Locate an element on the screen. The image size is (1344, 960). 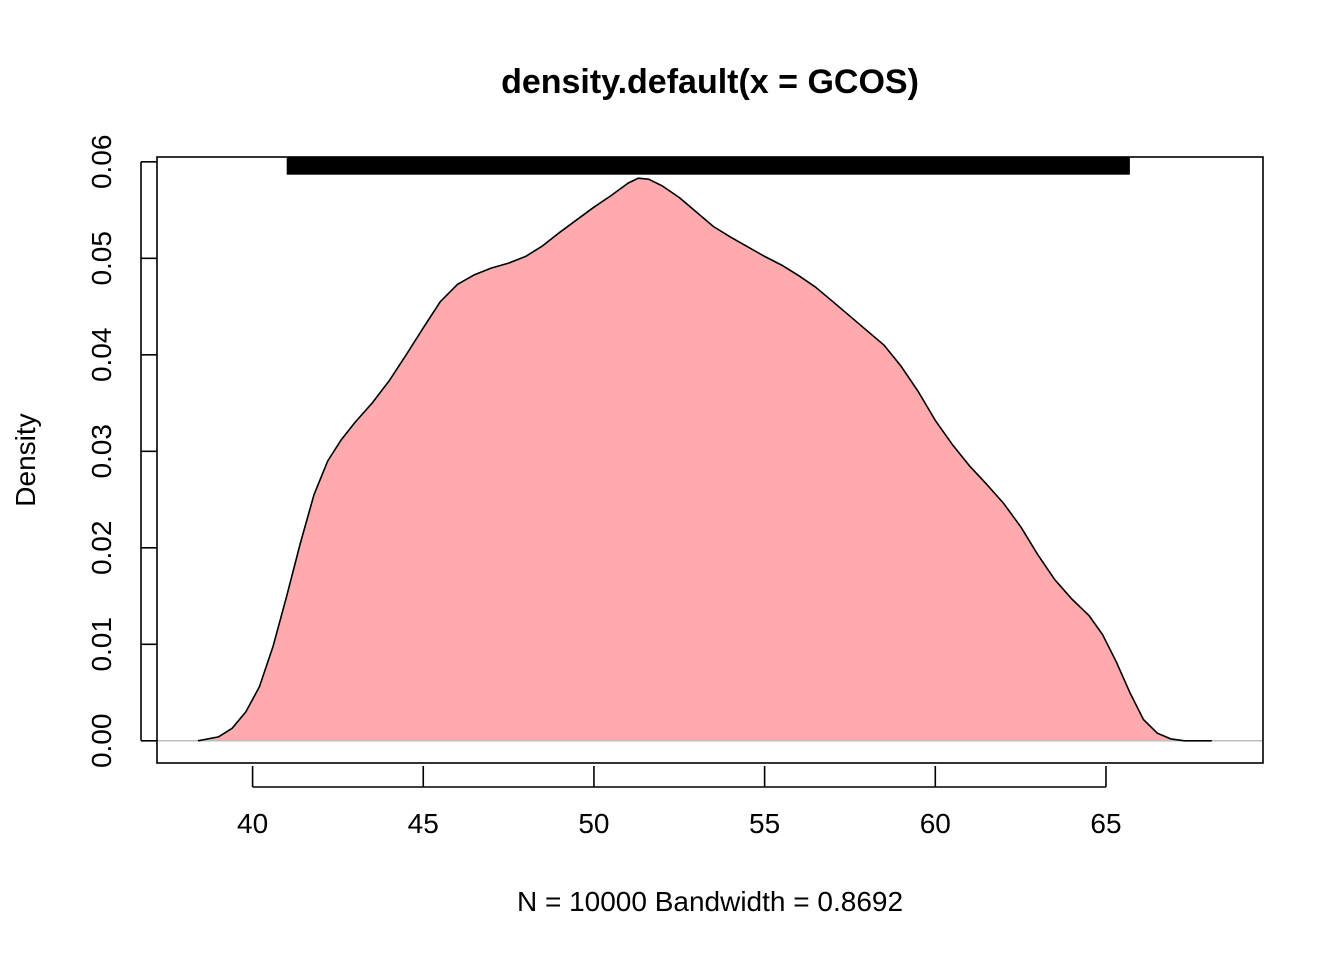
x-axis-label: N = 10000 Bandwidth = 0.8692 is located at coordinates (710, 901).